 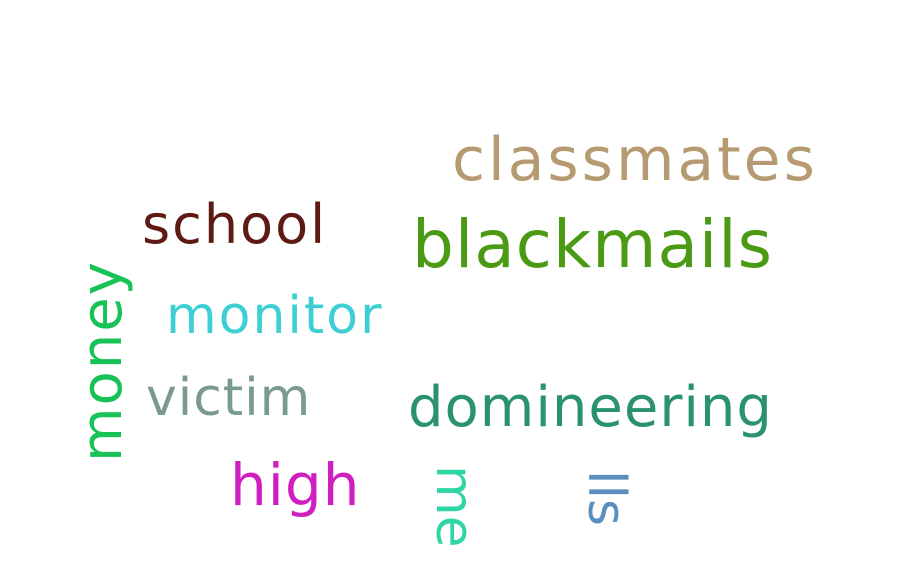 What do you see at coordinates (454, 506) in the screenshot?
I see `word-partial-me: me` at bounding box center [454, 506].